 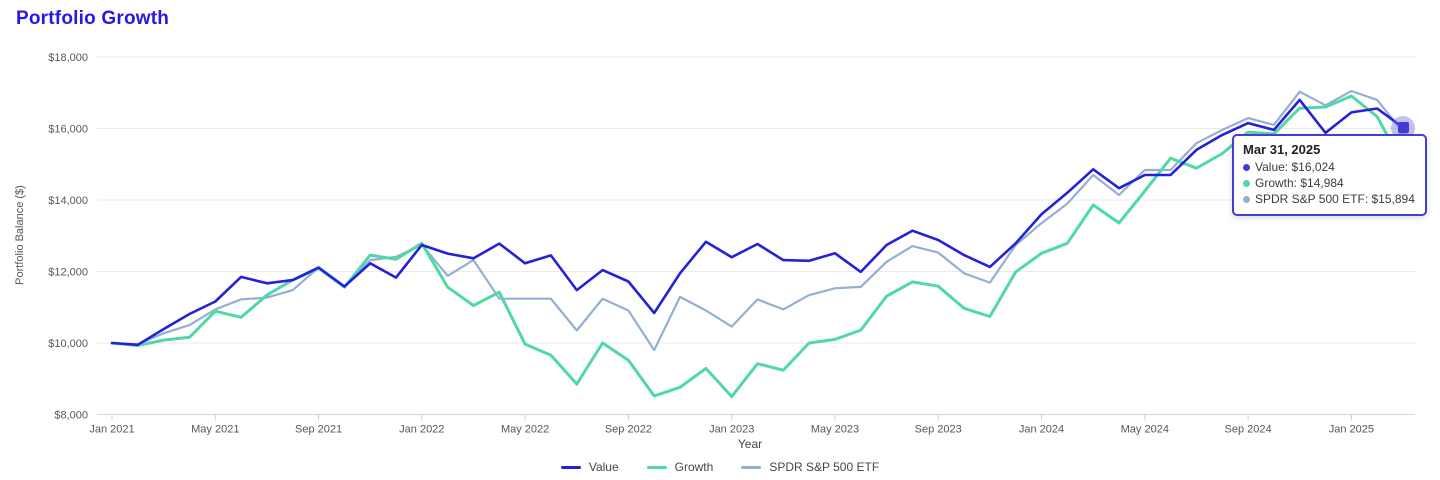 What do you see at coordinates (1403, 128) in the screenshot?
I see `value-marker-square-icon` at bounding box center [1403, 128].